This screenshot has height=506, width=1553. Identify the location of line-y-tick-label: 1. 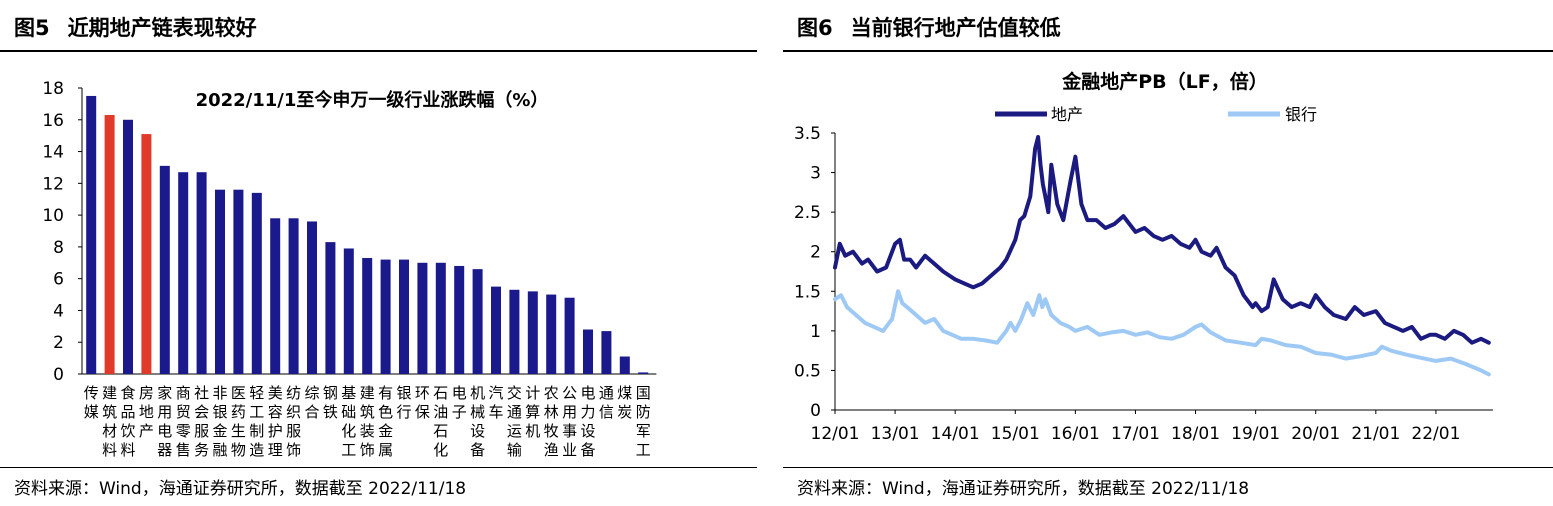
(815, 332).